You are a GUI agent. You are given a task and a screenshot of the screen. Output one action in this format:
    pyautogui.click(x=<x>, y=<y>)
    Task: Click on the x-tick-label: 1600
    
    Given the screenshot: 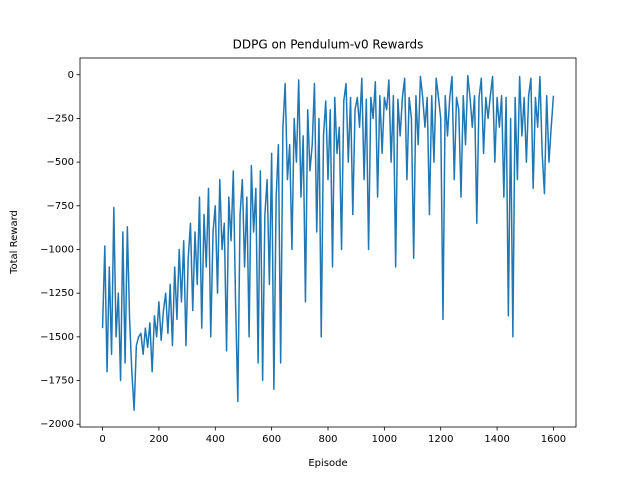 What is the action you would take?
    pyautogui.click(x=553, y=439)
    